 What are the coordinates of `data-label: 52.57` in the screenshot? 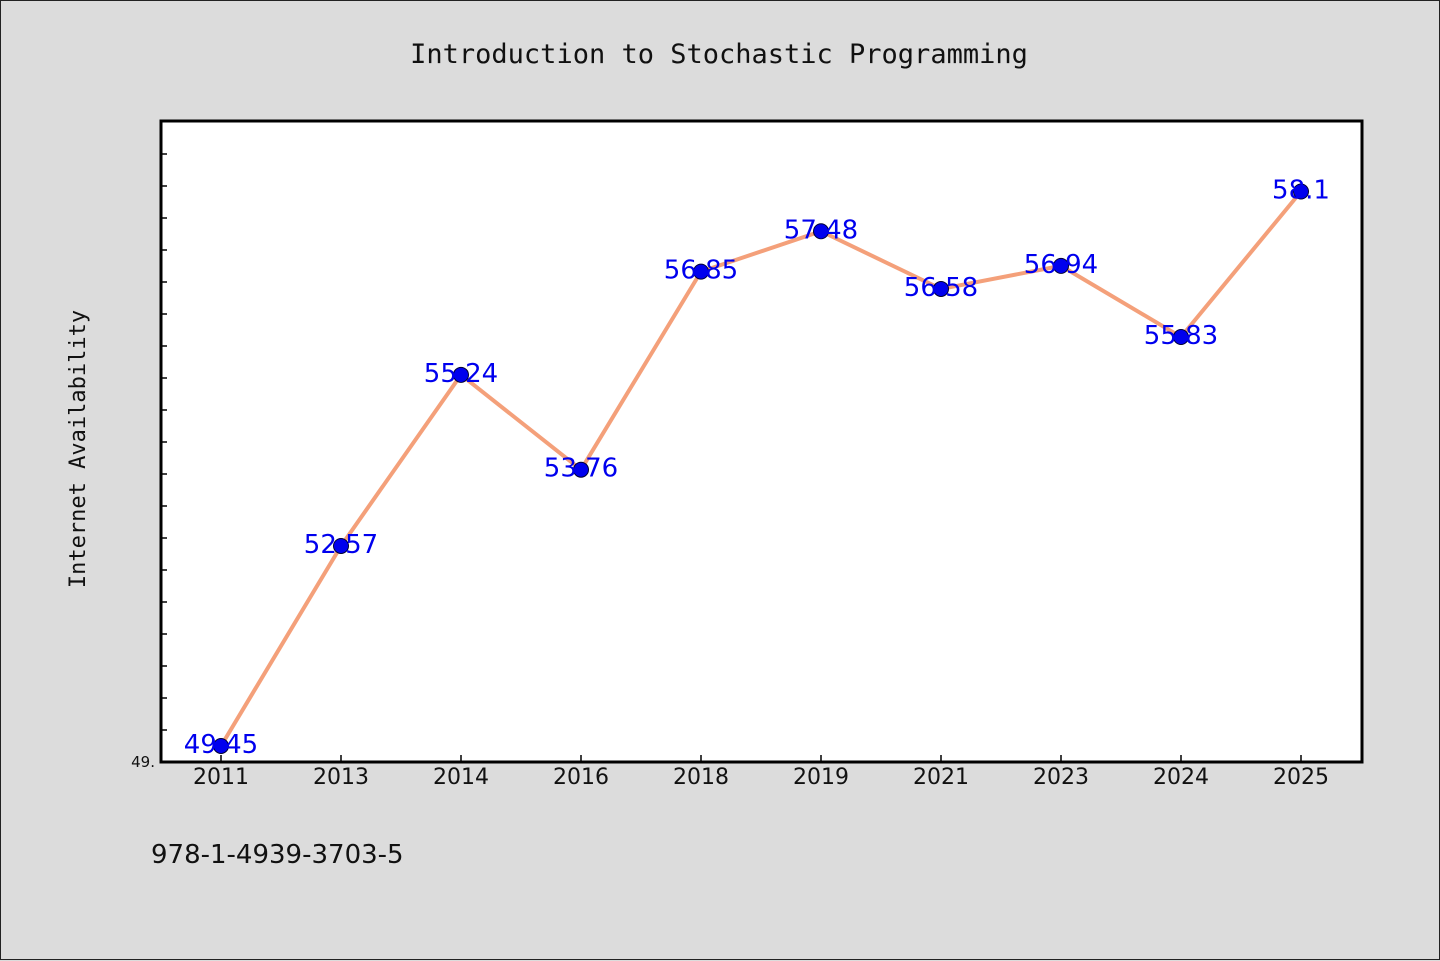 It's located at (341, 545).